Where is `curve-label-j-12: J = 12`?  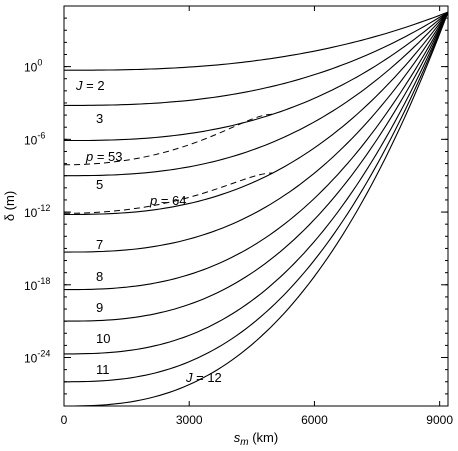
curve-label-j-12: J = 12 is located at coordinates (203, 377).